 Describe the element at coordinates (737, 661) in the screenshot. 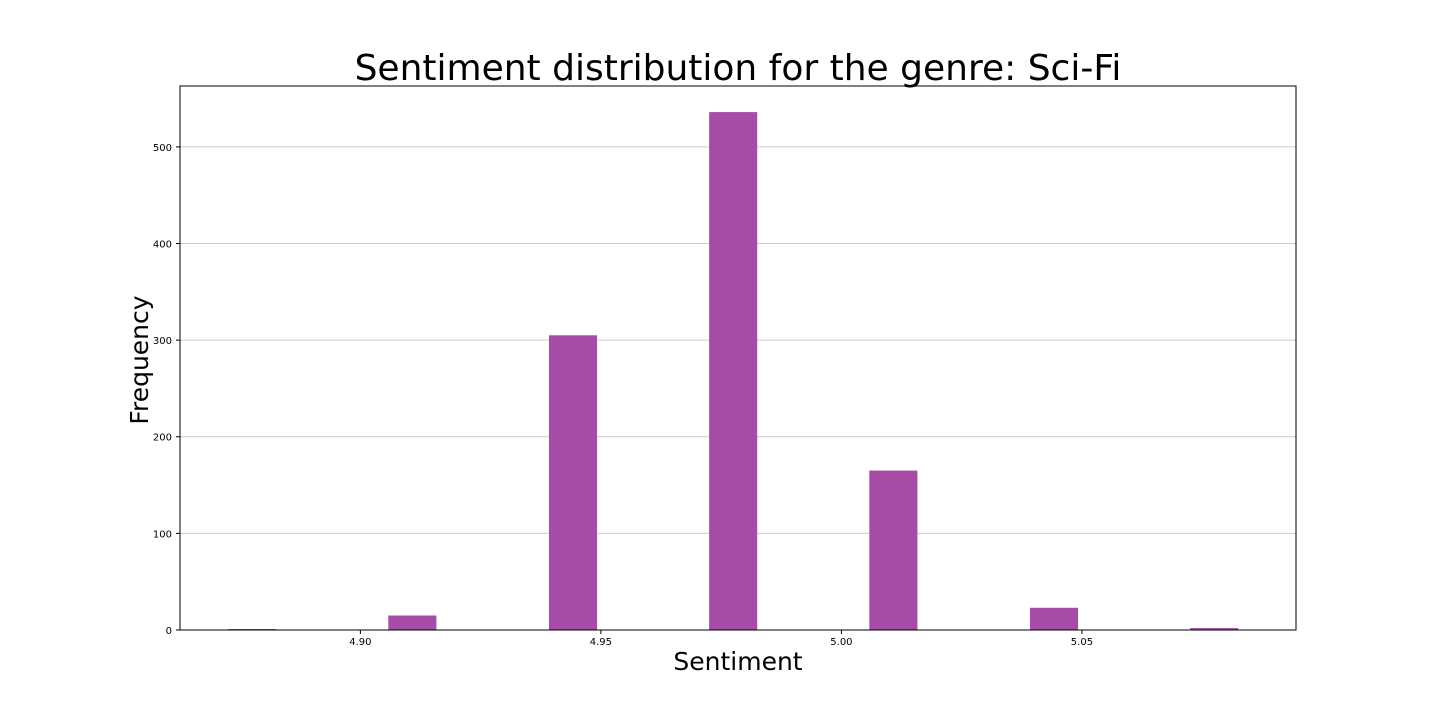

I see `x-axis-label: Sentiment` at that location.